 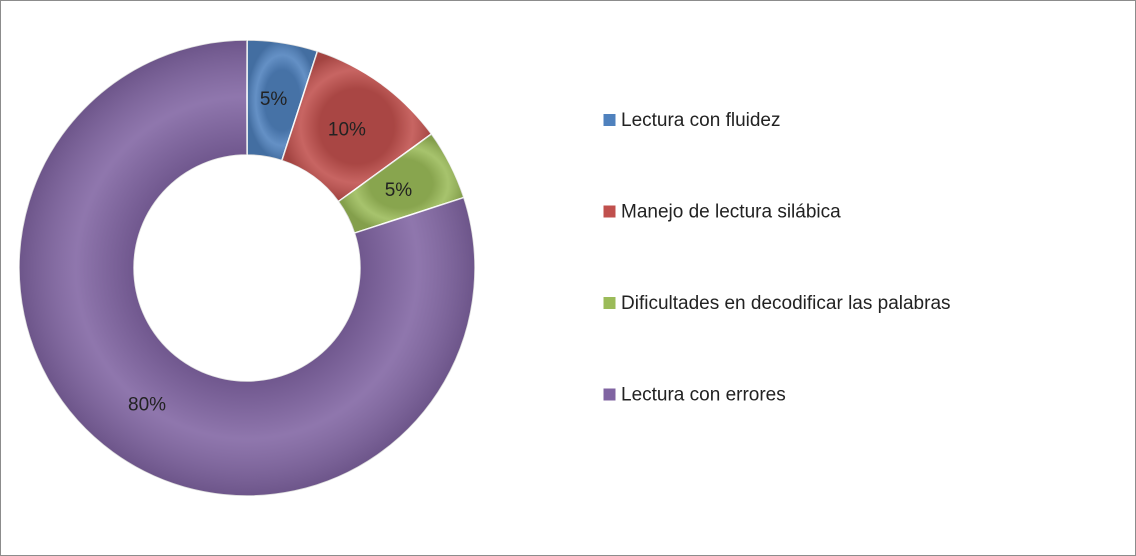 I want to click on legend-label: Lectura con fluidez, so click(x=701, y=120).